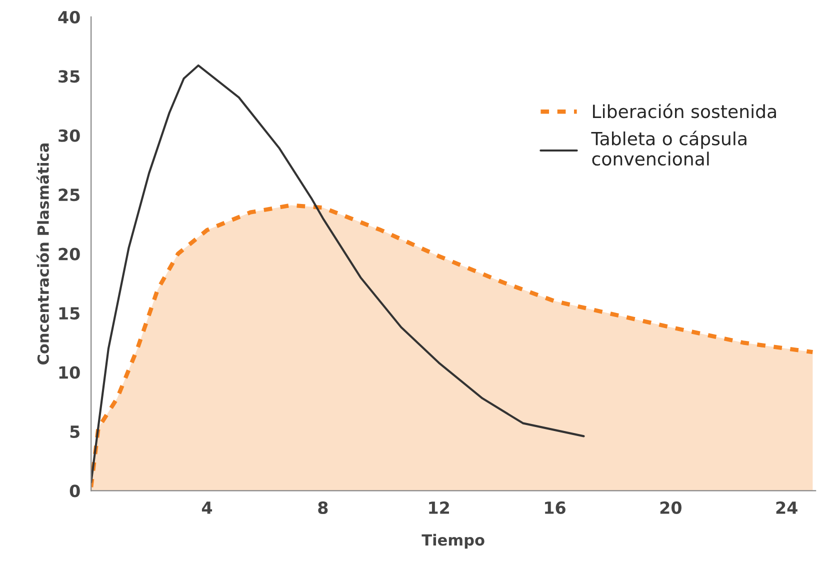 The height and width of the screenshot is (564, 828). I want to click on legend-label: Liberación sostenida, so click(684, 111).